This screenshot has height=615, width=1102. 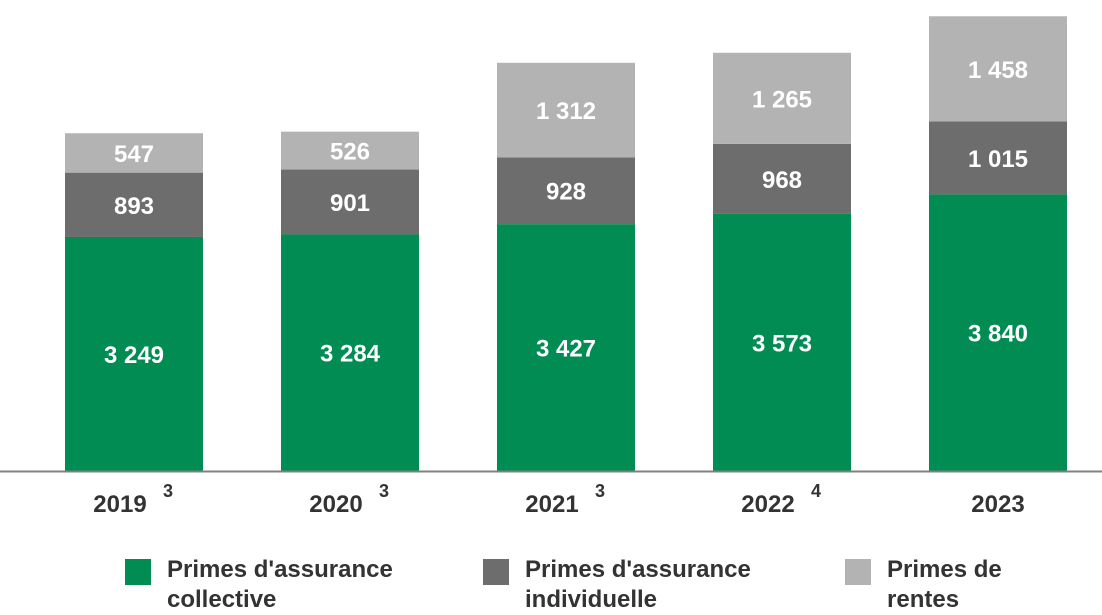 I want to click on legend-item-collective: Primes d'assurance collective, so click(x=281, y=585).